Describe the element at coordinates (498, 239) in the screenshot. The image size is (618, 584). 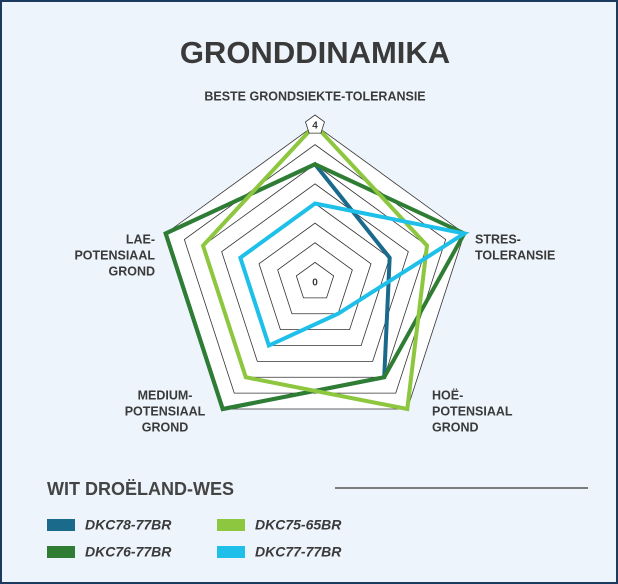
I see `axis-label: STRES-` at that location.